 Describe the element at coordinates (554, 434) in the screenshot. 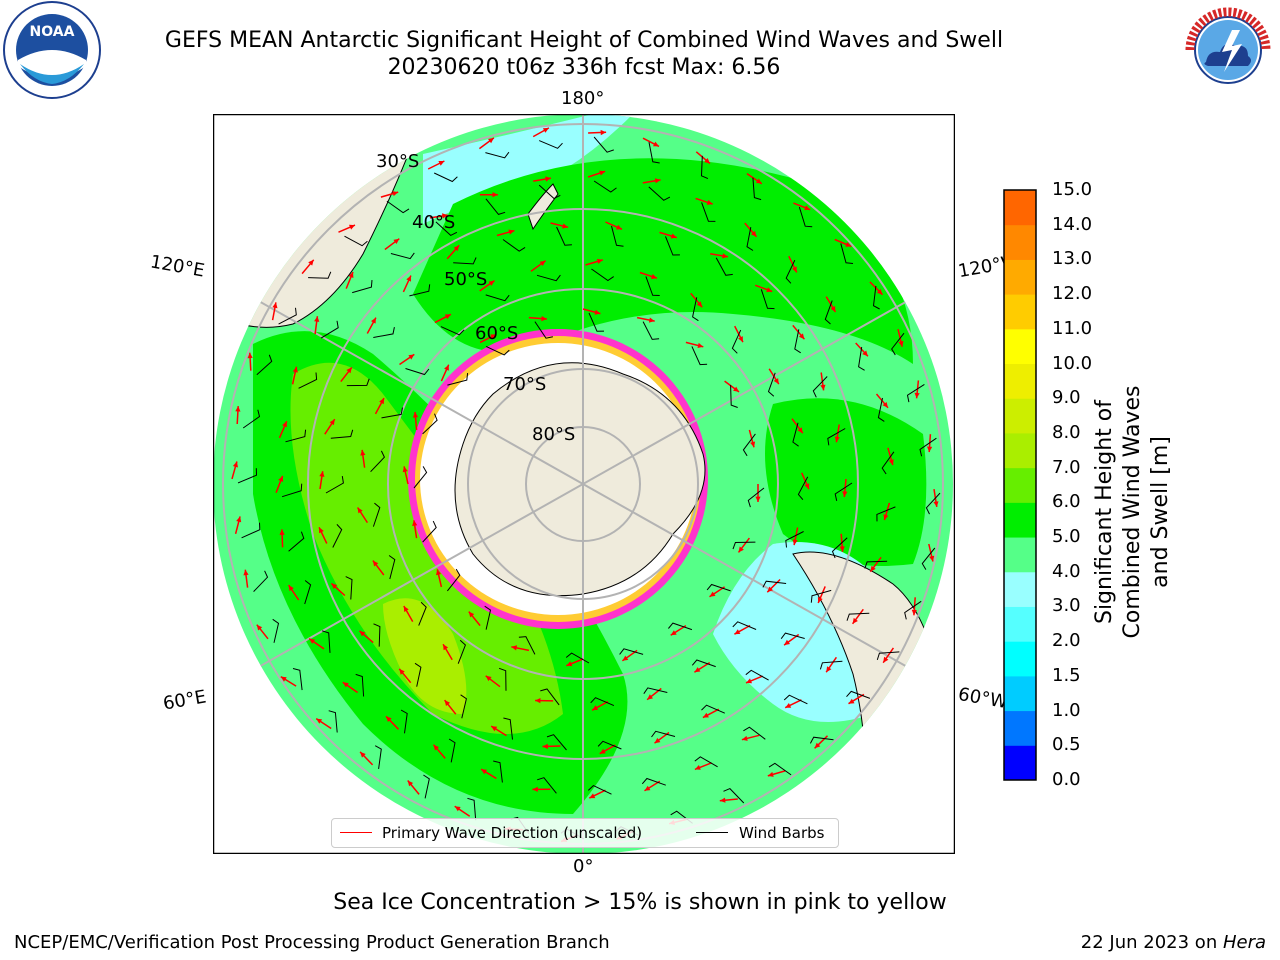

I see `lat-label-80s: 80°S` at that location.